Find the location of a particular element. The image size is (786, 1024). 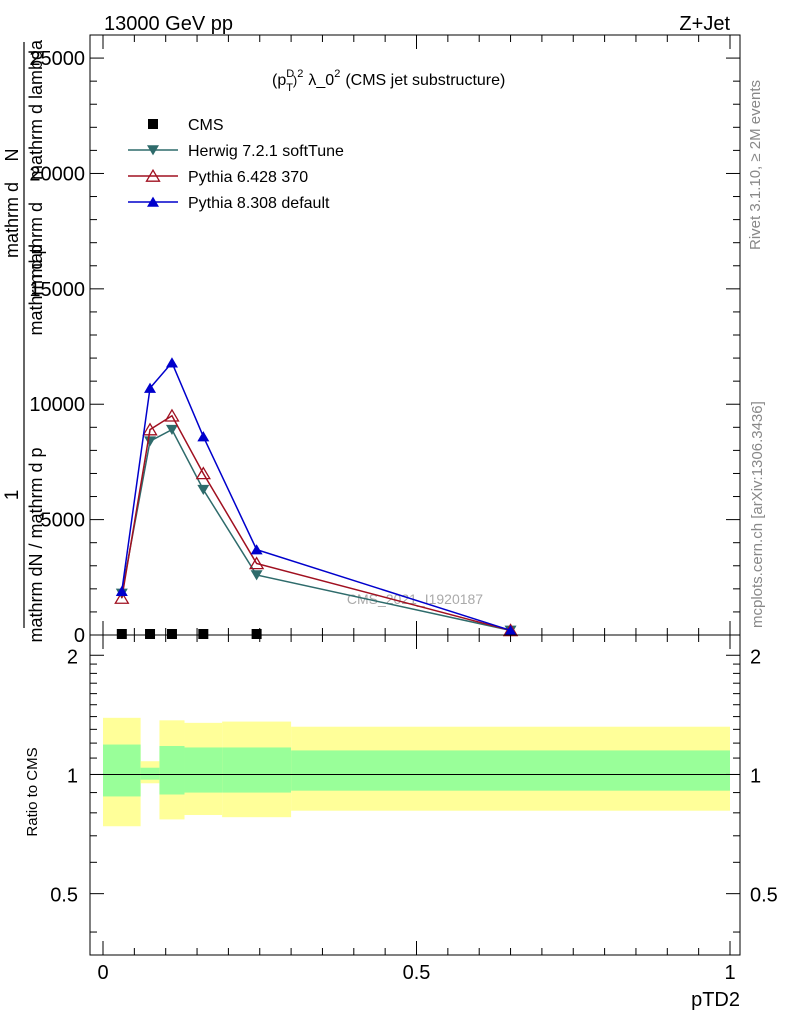

ratio-ytick-label-right: 2 is located at coordinates (755, 657).